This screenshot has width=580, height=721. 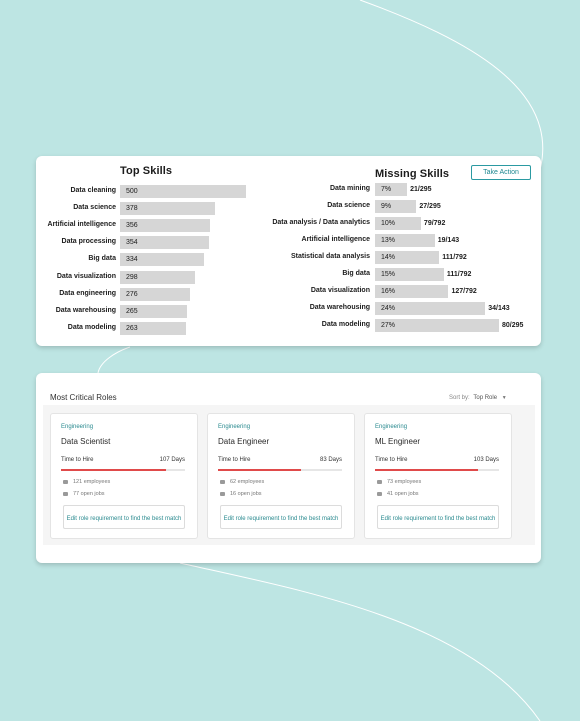 What do you see at coordinates (388, 223) in the screenshot?
I see `missing-skill-percent: 10%` at bounding box center [388, 223].